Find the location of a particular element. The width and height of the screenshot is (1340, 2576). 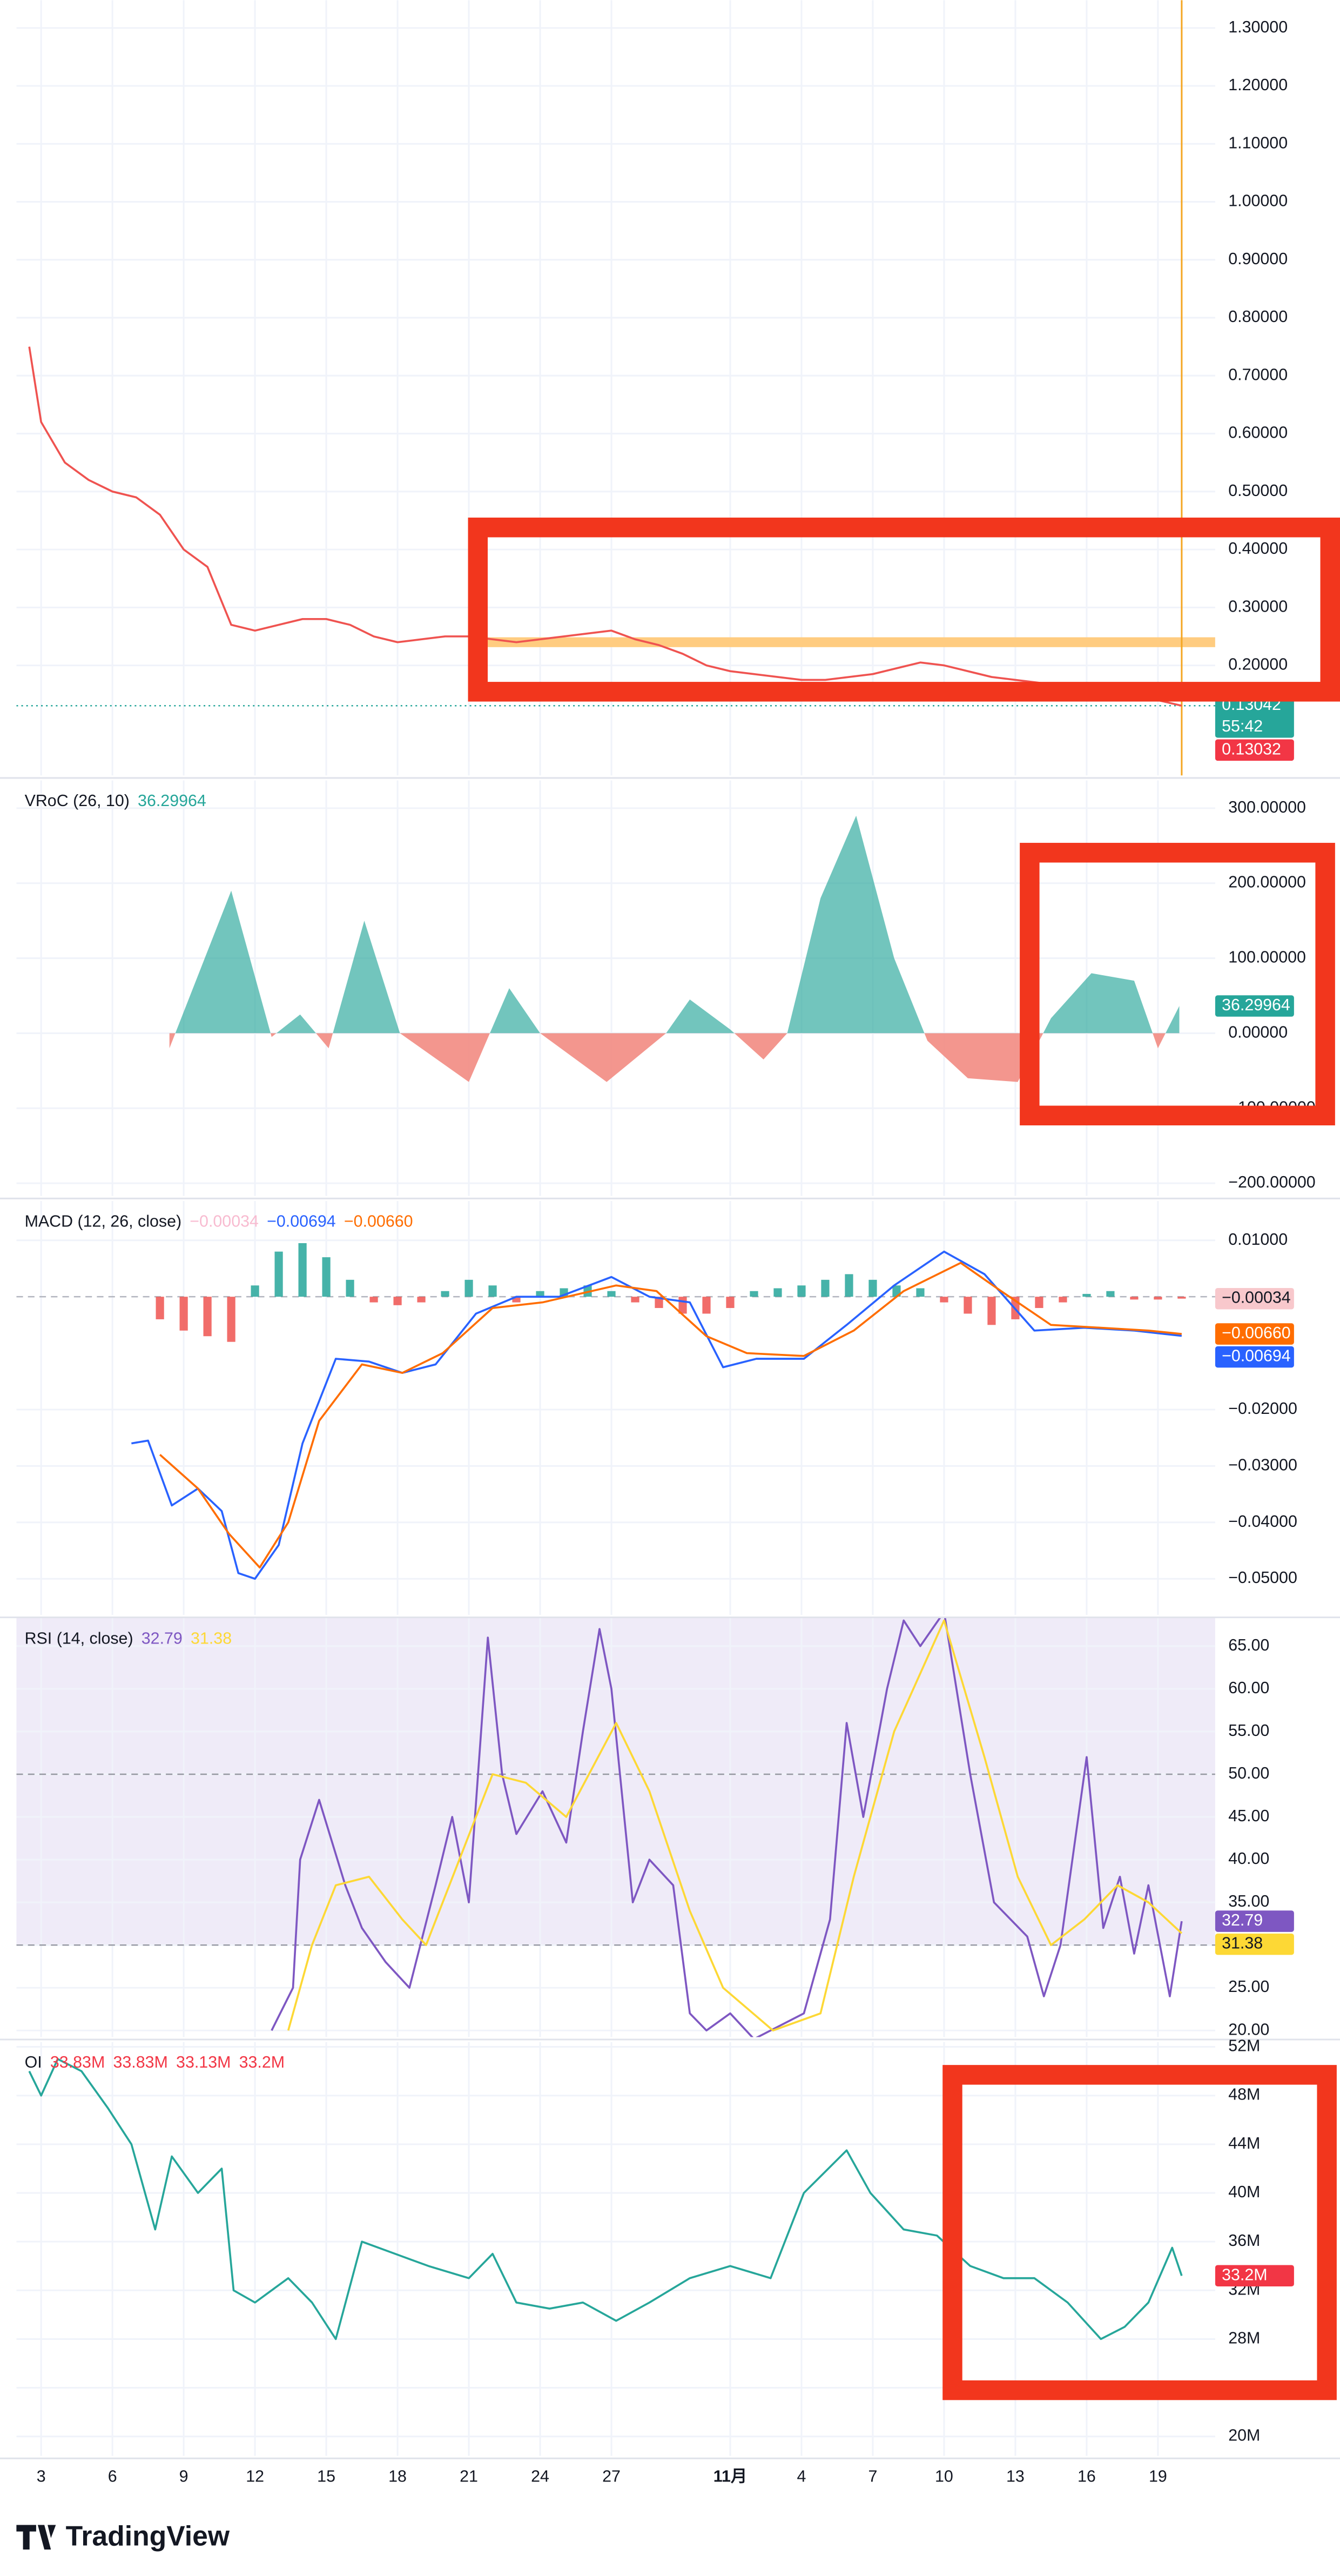

y-tick-label: 55.00 is located at coordinates (1248, 1730).